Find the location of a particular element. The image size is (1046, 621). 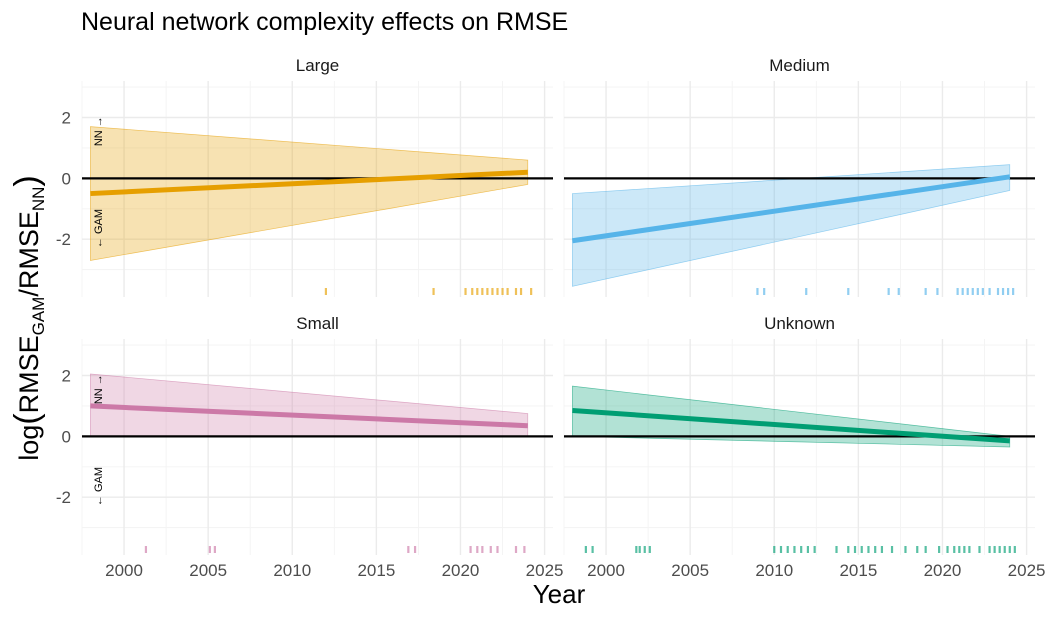

svg-text: log(RMSEGAM/RMSENN) is located at coordinates (28, 318).